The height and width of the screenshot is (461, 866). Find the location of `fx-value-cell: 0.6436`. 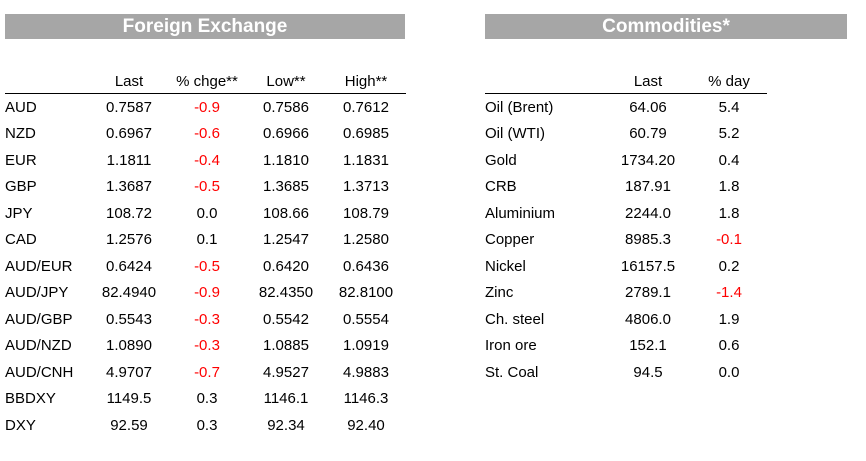

fx-value-cell: 0.6436 is located at coordinates (366, 266).